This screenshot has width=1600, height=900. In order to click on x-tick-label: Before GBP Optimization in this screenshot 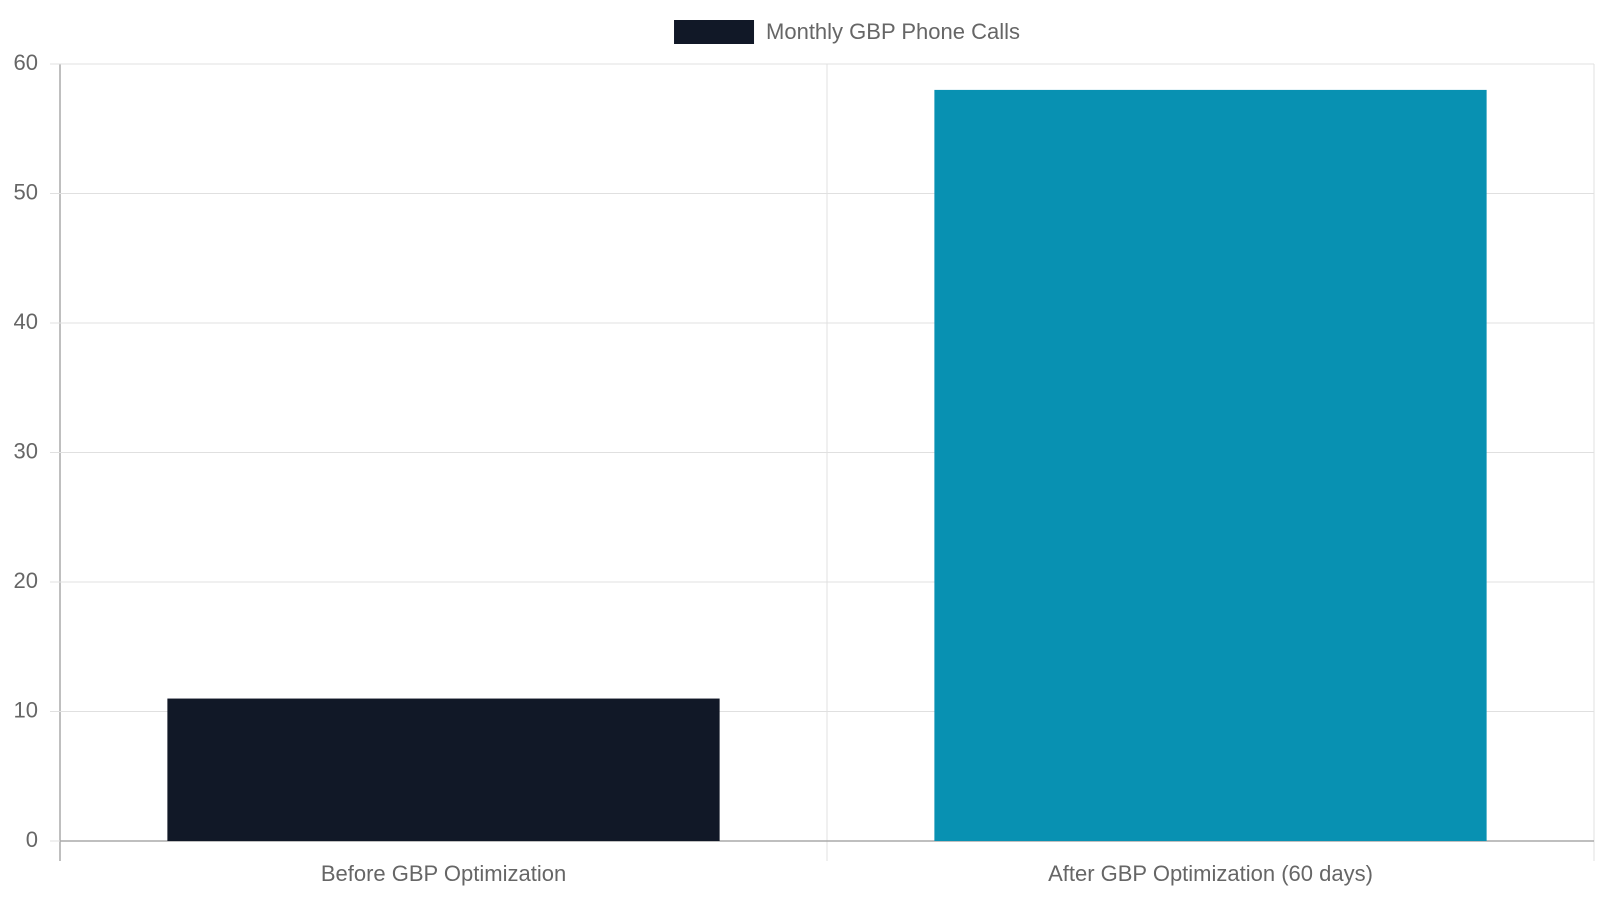, I will do `click(443, 873)`.